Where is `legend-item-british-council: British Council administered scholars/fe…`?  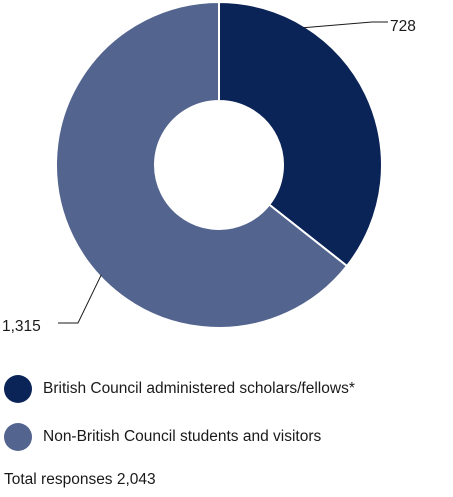 legend-item-british-council: British Council administered scholars/fe… is located at coordinates (228, 389).